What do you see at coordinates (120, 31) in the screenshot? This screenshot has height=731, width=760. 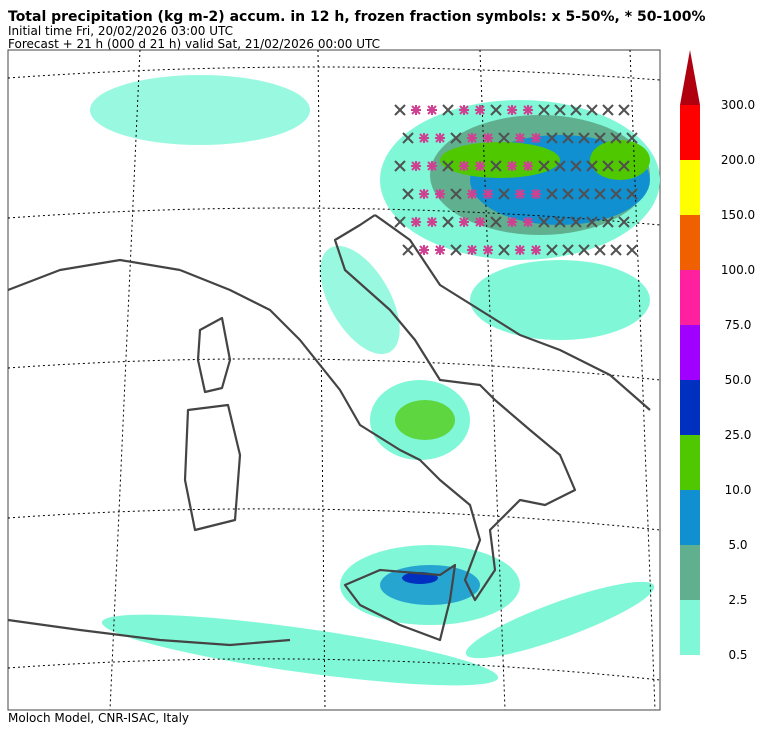 I see `initial-time: Initial time Fri, 20/02/2026 03:00 UTC` at bounding box center [120, 31].